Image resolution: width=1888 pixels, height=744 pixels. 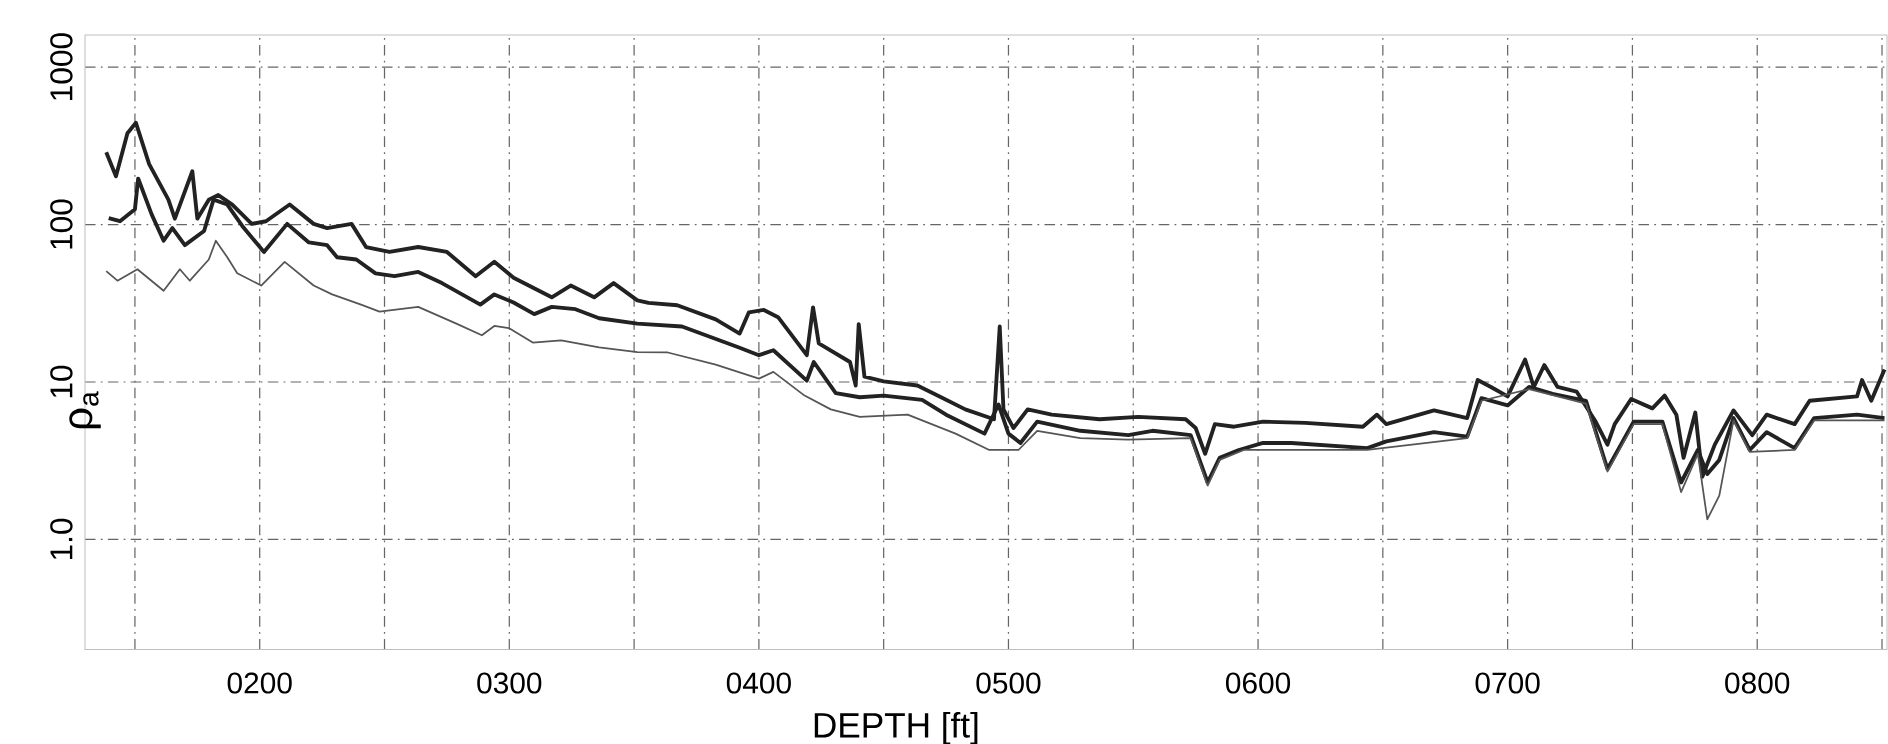 I want to click on x-tick-label: 0700, so click(x=1507, y=683).